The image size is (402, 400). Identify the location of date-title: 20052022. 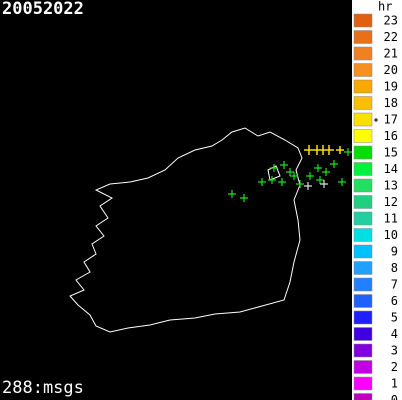
(43, 9).